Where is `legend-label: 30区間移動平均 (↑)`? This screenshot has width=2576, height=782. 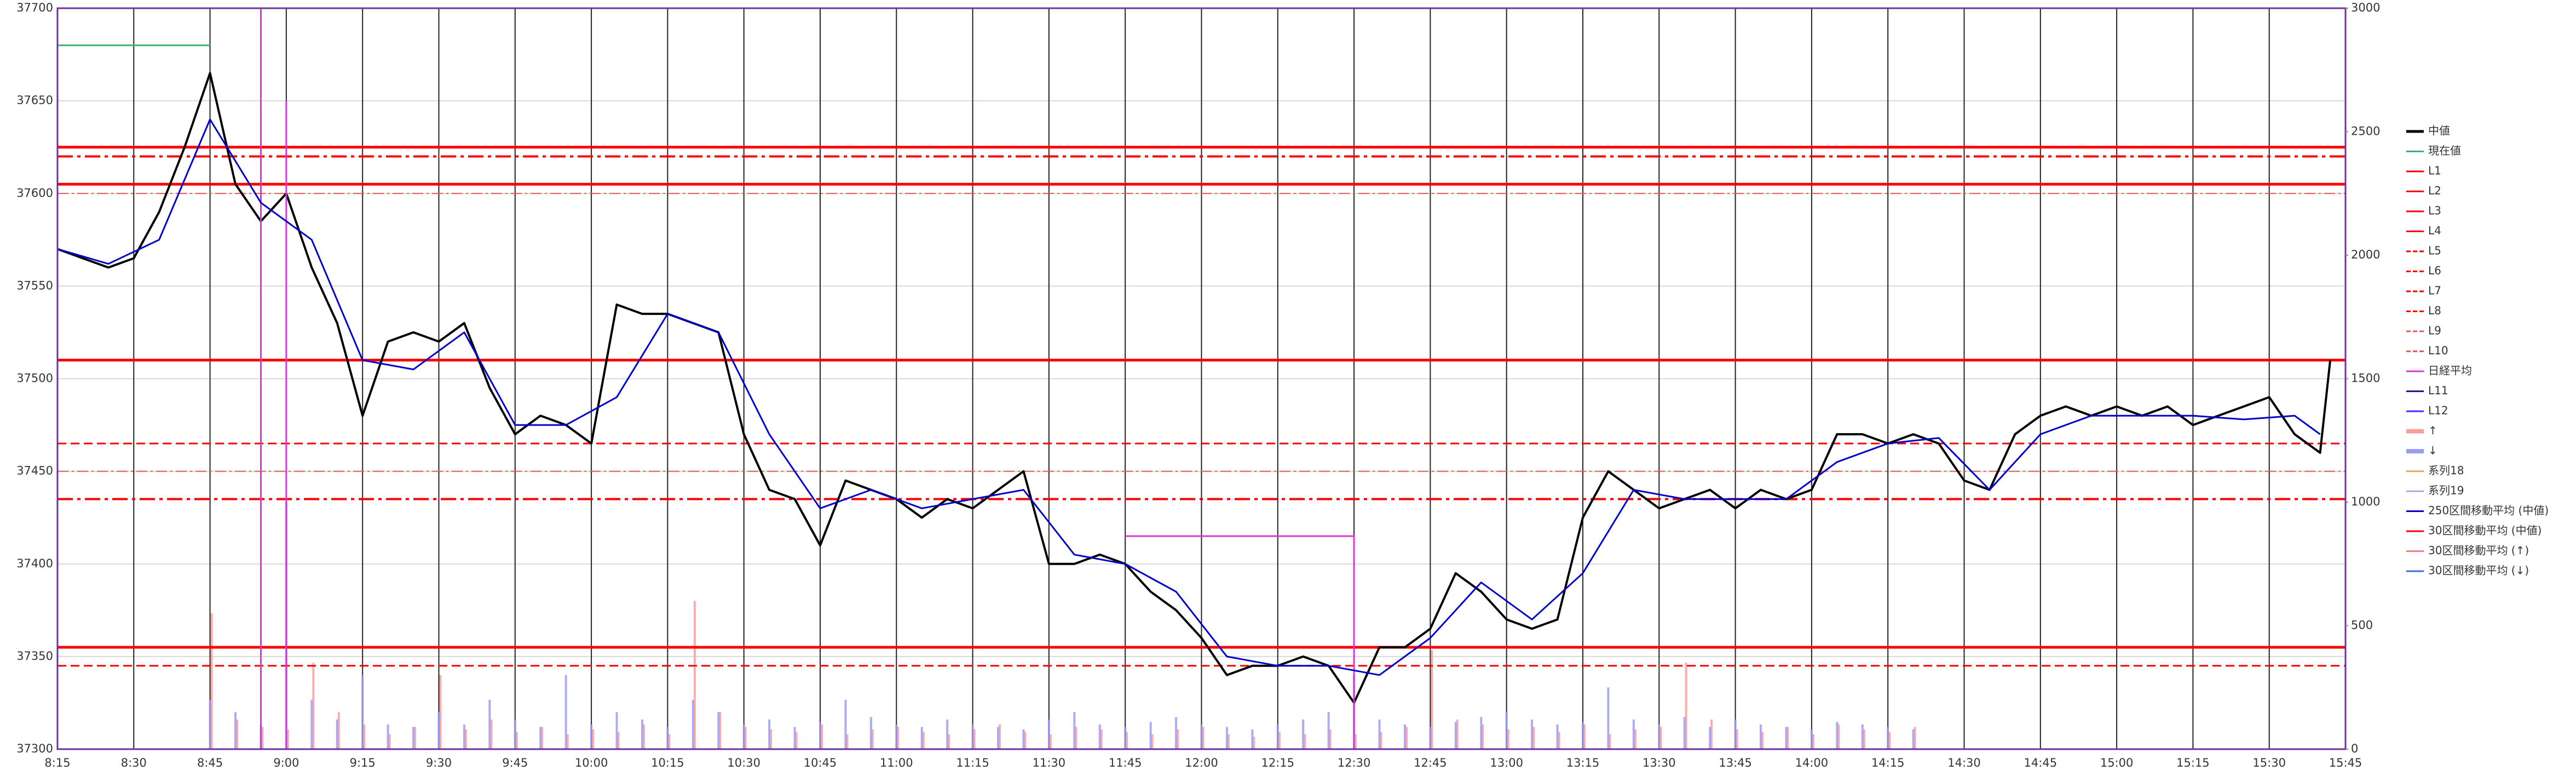
legend-label: 30区間移動平均 (↑) is located at coordinates (2478, 550).